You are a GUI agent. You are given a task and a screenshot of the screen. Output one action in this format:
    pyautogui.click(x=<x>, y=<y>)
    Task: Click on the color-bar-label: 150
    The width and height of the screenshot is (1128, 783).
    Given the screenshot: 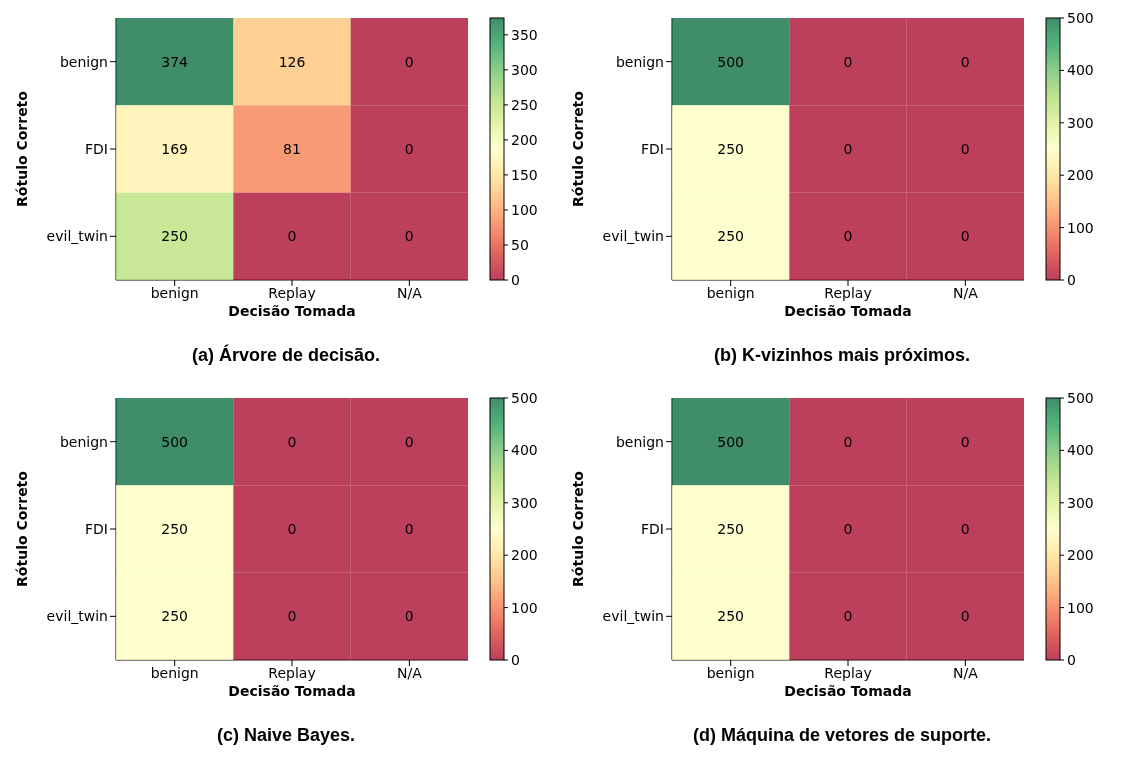 What is the action you would take?
    pyautogui.click(x=524, y=174)
    